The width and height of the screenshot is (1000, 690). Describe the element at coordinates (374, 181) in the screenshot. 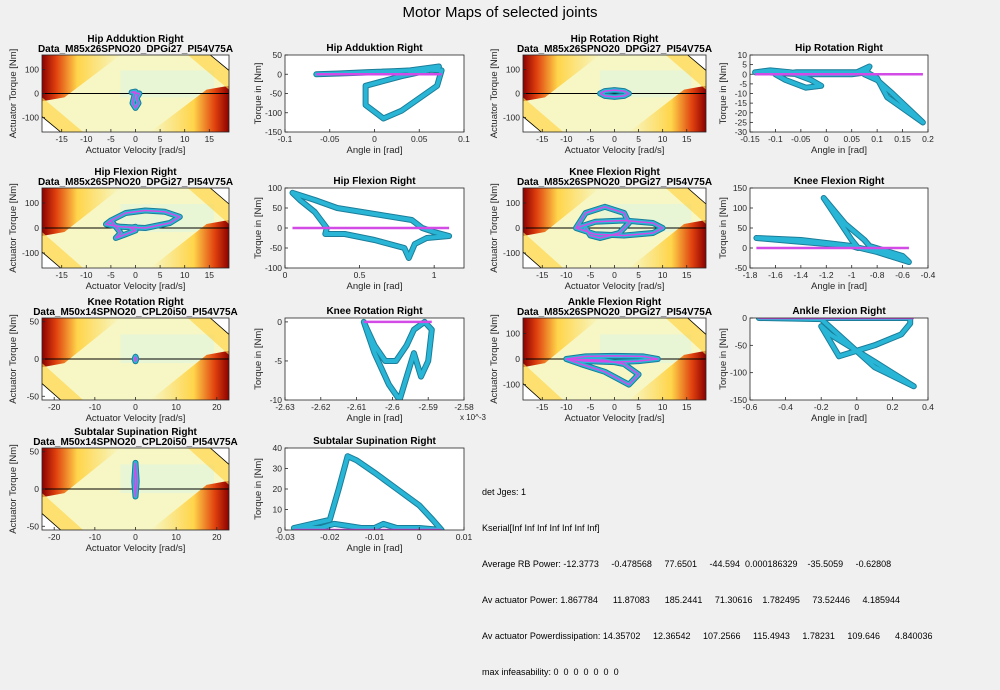

I see `chart-title: Hip Flexion Right` at that location.